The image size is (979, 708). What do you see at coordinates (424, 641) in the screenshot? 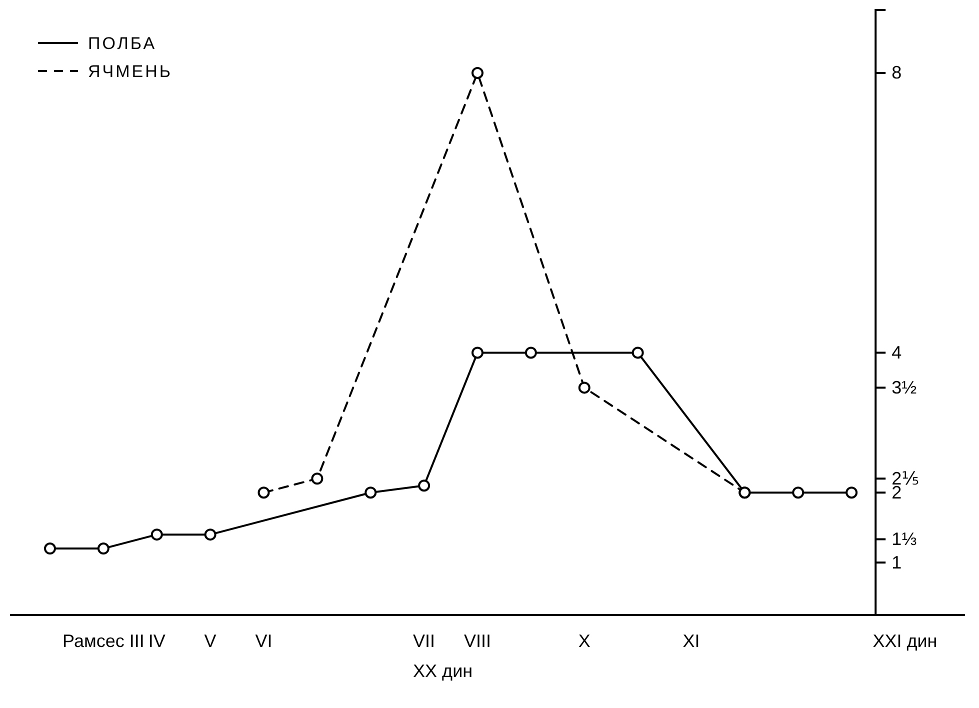
I see `x-tick-label: VII` at bounding box center [424, 641].